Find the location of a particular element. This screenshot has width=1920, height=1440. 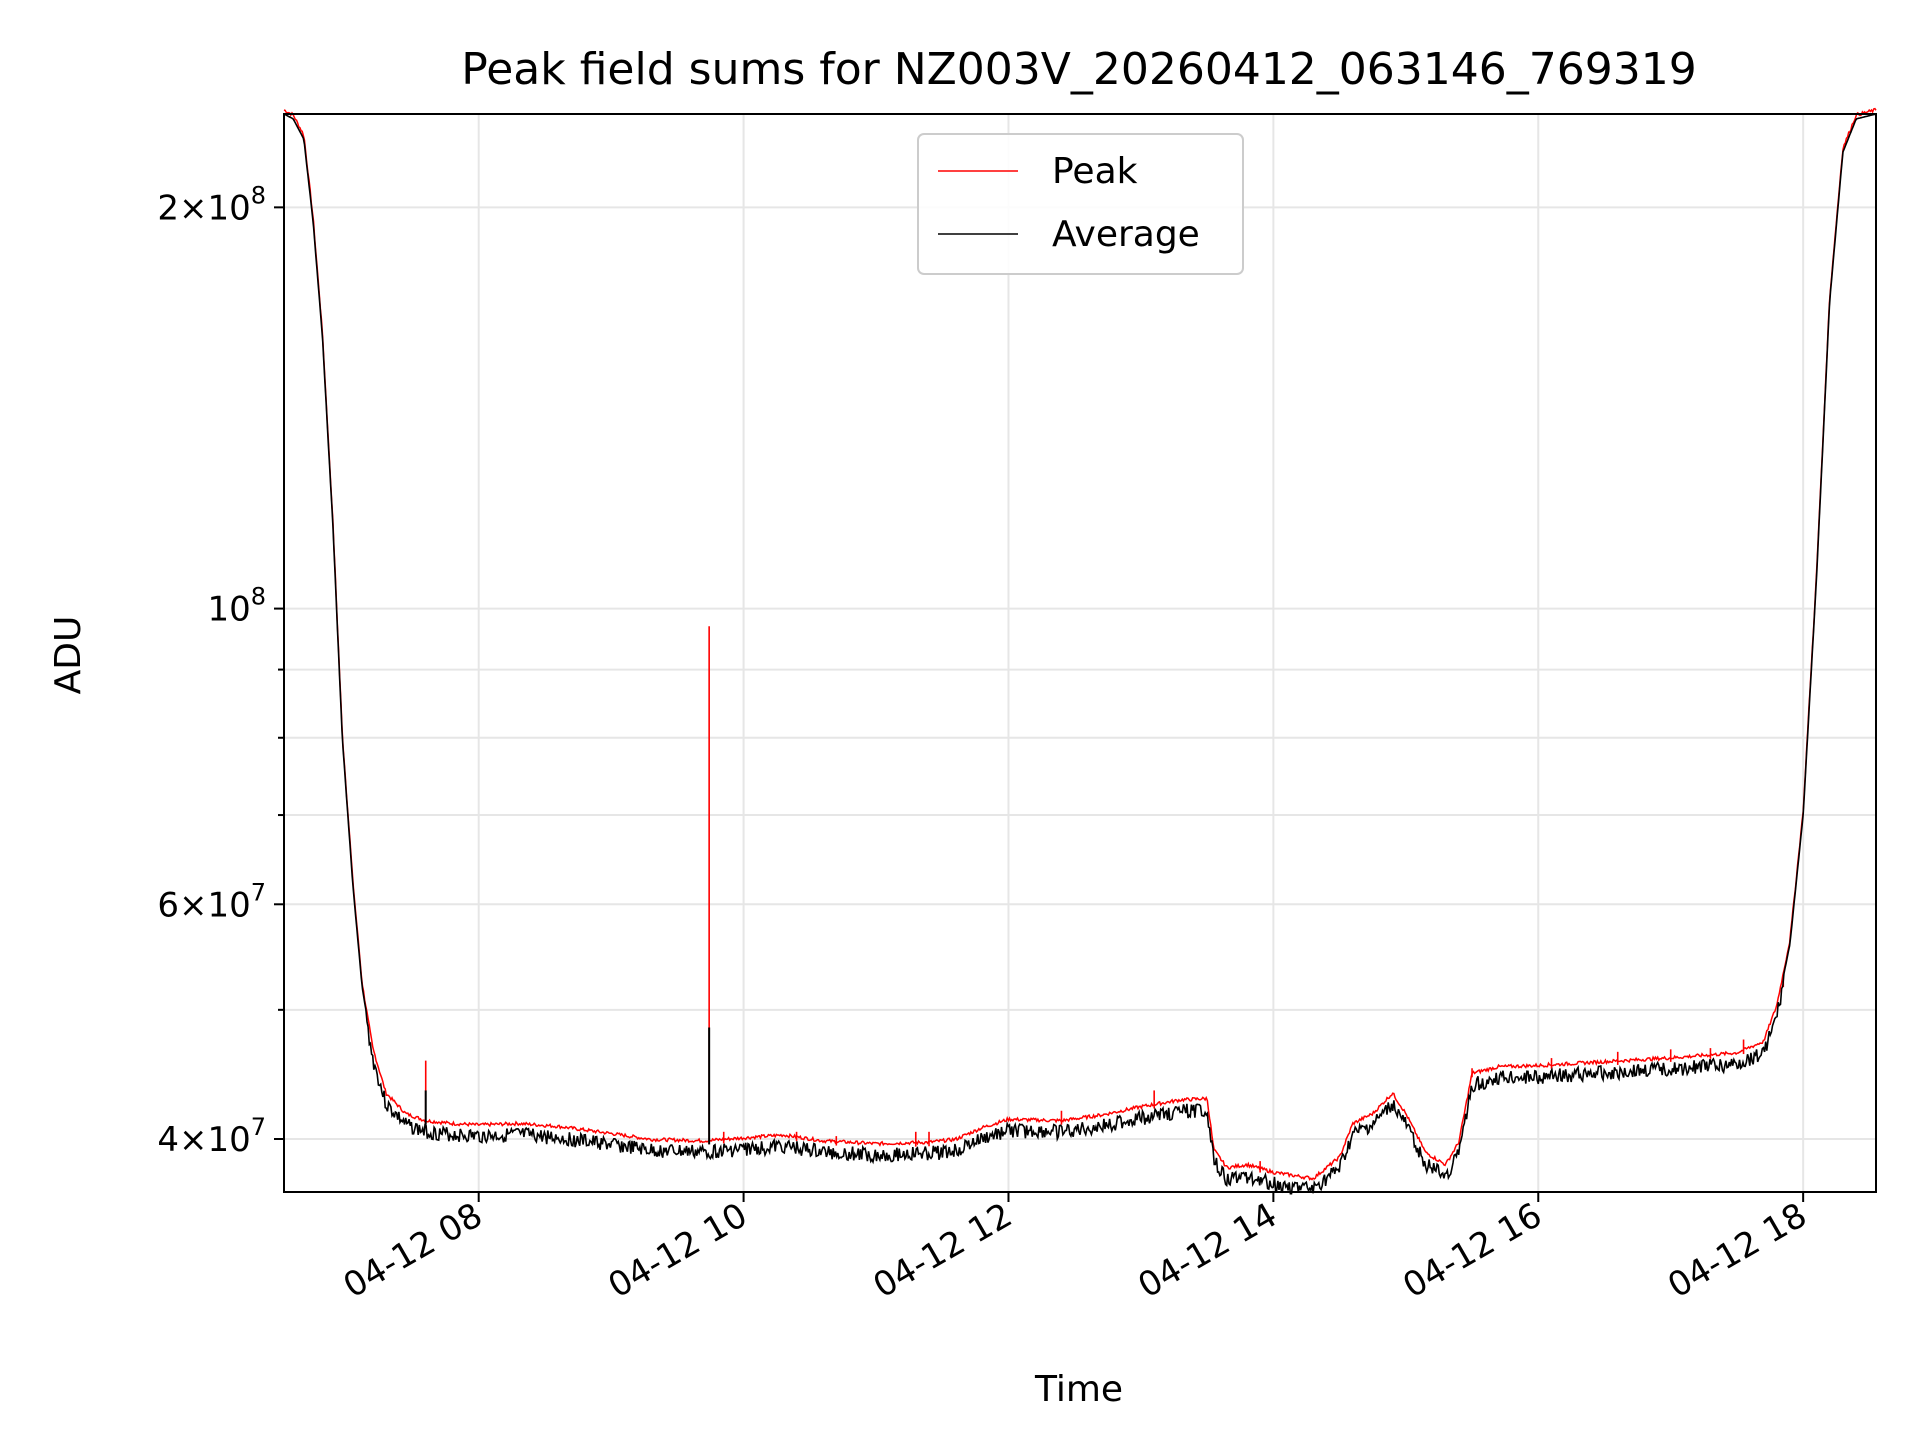

y-tick-label: 4×107 is located at coordinates (211, 1136).